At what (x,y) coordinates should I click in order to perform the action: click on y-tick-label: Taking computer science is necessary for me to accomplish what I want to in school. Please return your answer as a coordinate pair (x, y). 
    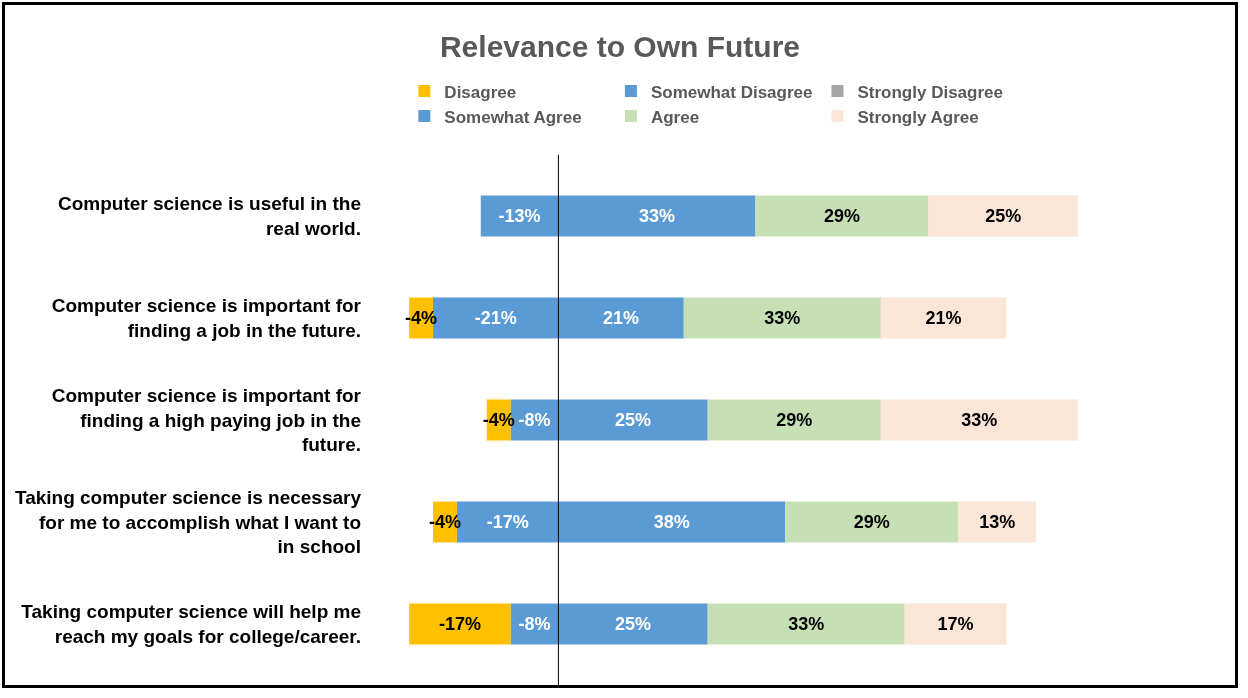
    Looking at the image, I should click on (188, 522).